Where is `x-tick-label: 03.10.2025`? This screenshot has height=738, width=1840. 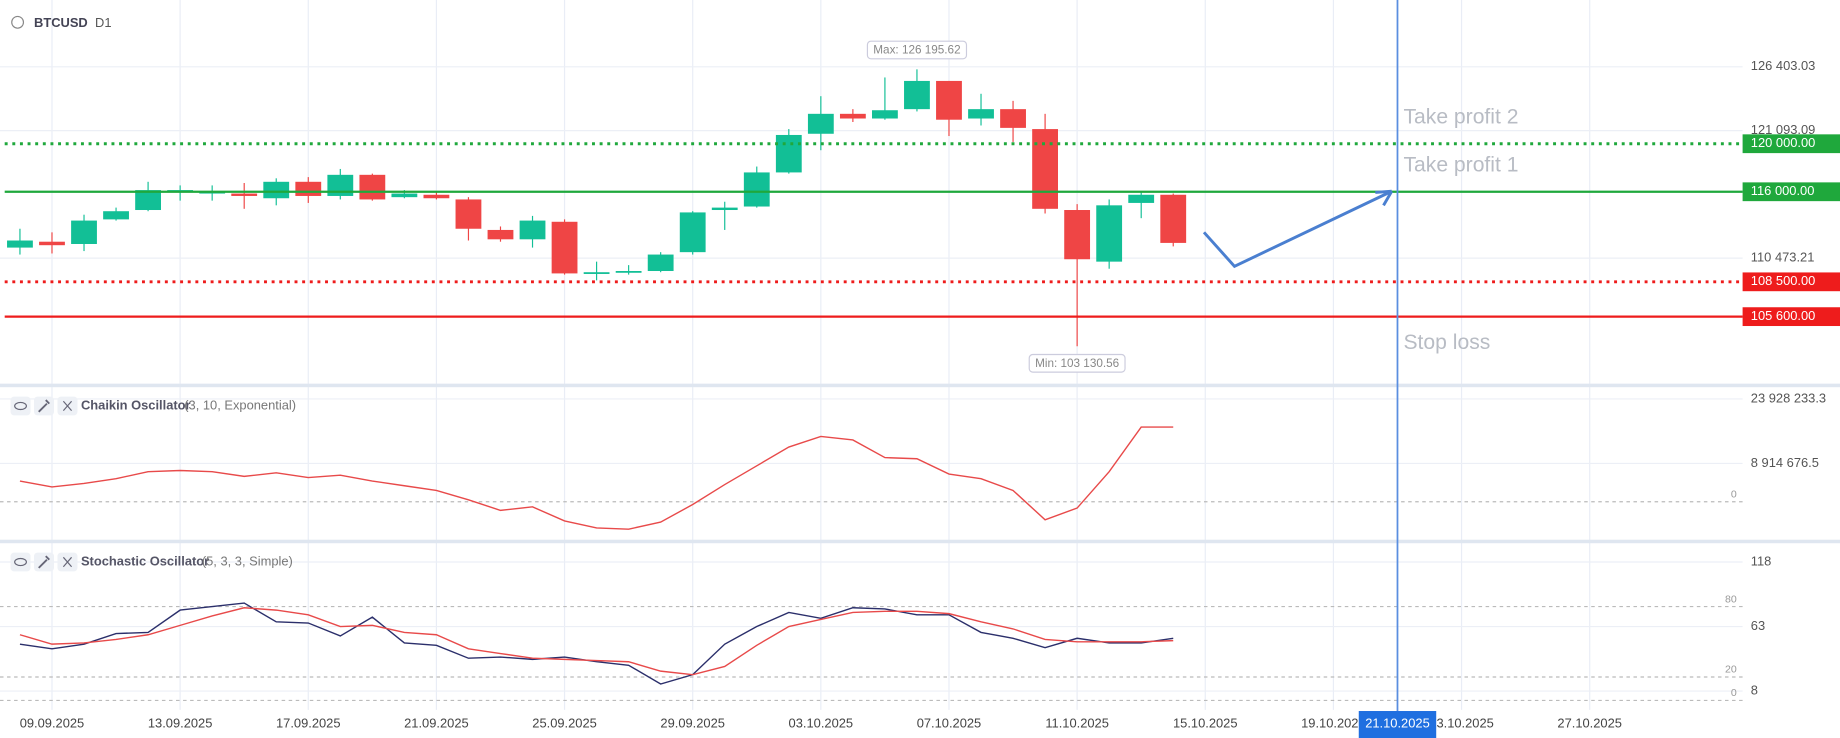 x-tick-label: 03.10.2025 is located at coordinates (821, 722).